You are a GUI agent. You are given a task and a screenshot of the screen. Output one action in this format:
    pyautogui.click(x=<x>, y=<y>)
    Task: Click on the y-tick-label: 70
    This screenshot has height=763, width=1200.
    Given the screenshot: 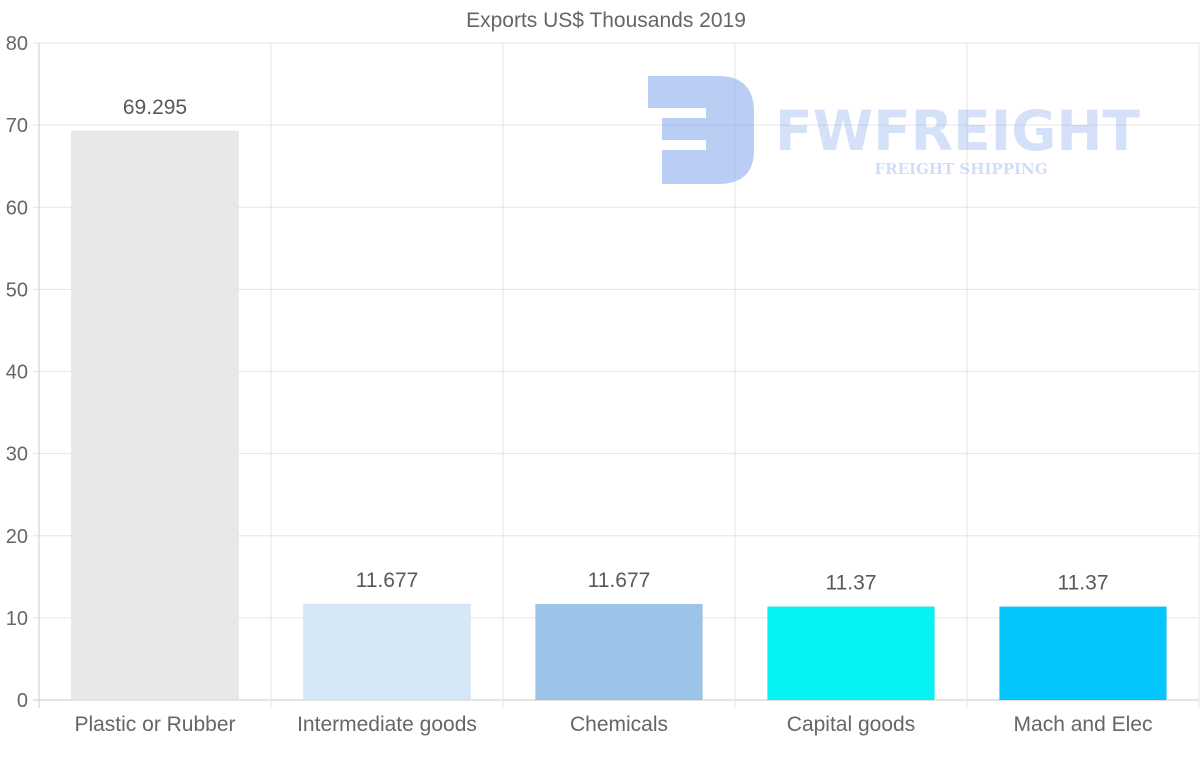 What is the action you would take?
    pyautogui.click(x=17, y=126)
    